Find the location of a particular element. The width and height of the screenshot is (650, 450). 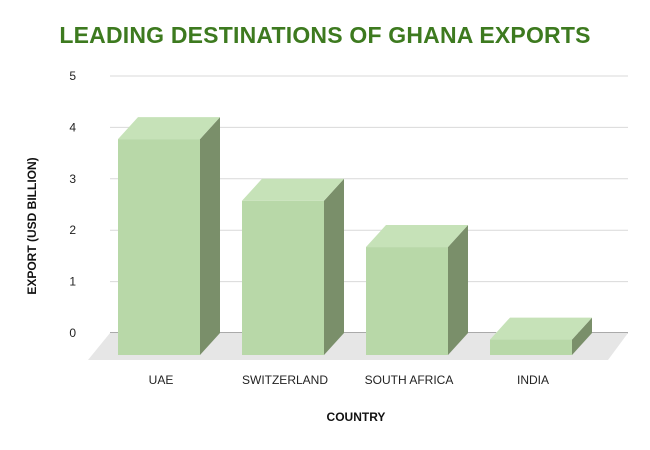

y-tick-label: 3 is located at coordinates (72, 179).